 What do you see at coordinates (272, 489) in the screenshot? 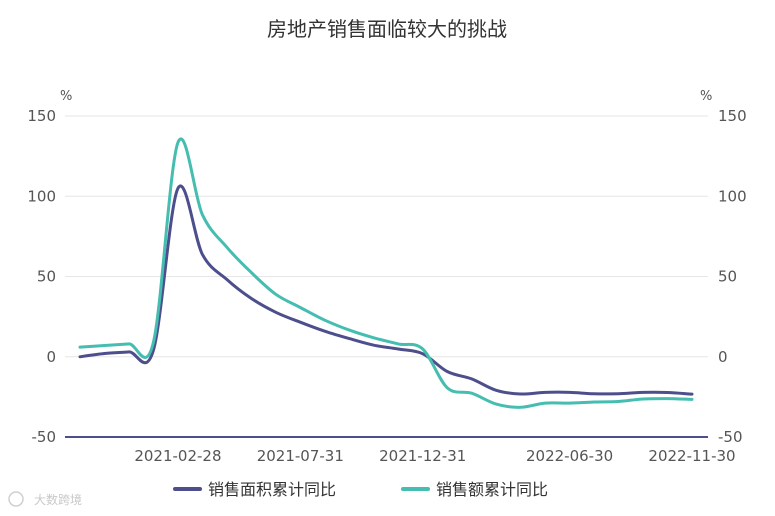
I see `legend-label-area: 销售面积累计同比` at bounding box center [272, 489].